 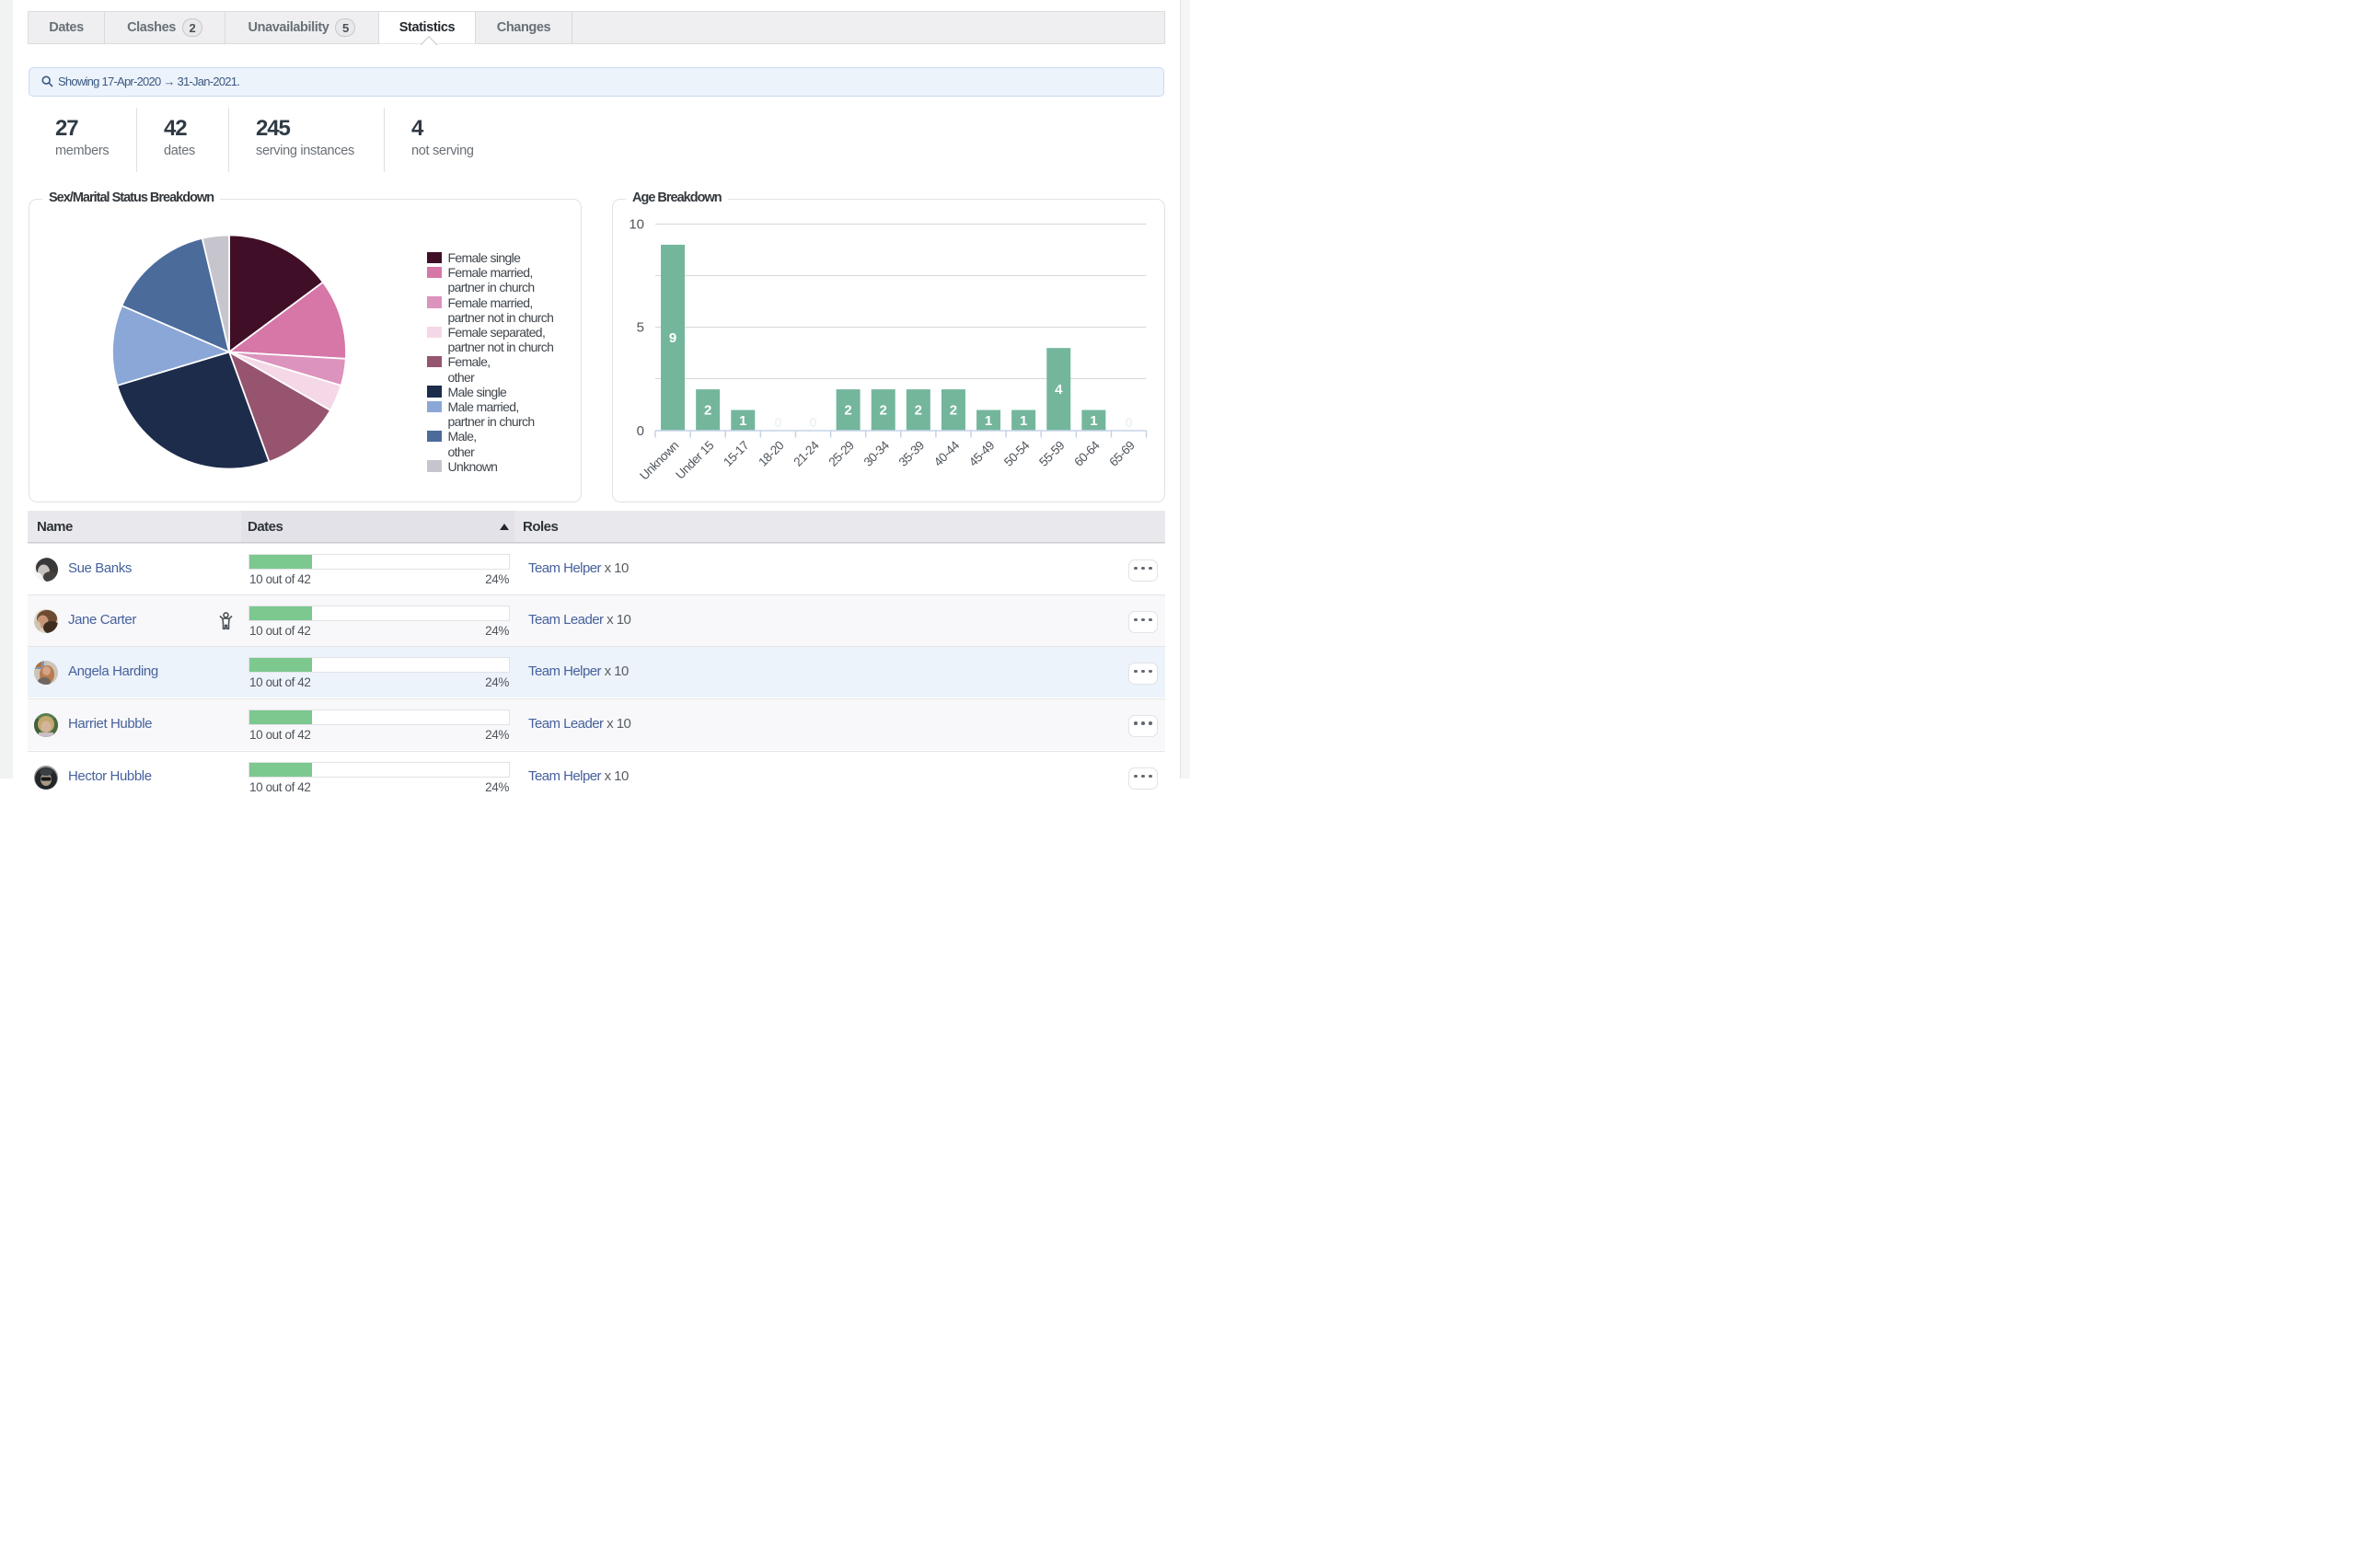 What do you see at coordinates (1121, 454) in the screenshot?
I see `svg-text: 65-69` at bounding box center [1121, 454].